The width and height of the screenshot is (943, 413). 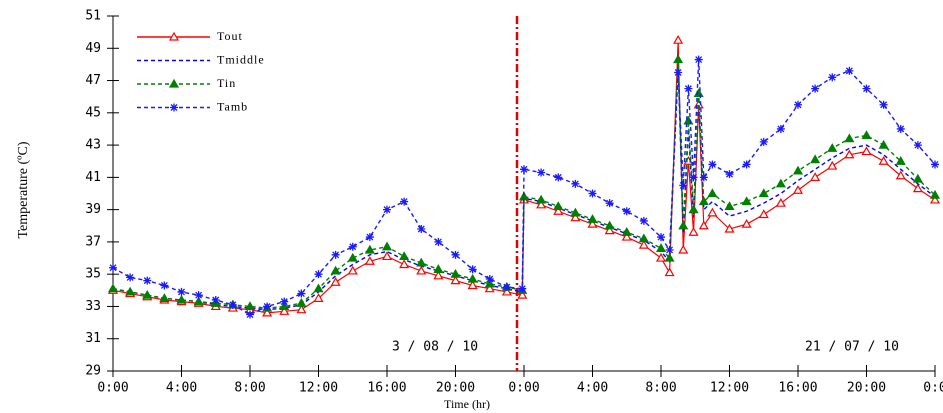 What do you see at coordinates (435, 347) in the screenshot?
I see `annotation: 3 / 08 / 10` at bounding box center [435, 347].